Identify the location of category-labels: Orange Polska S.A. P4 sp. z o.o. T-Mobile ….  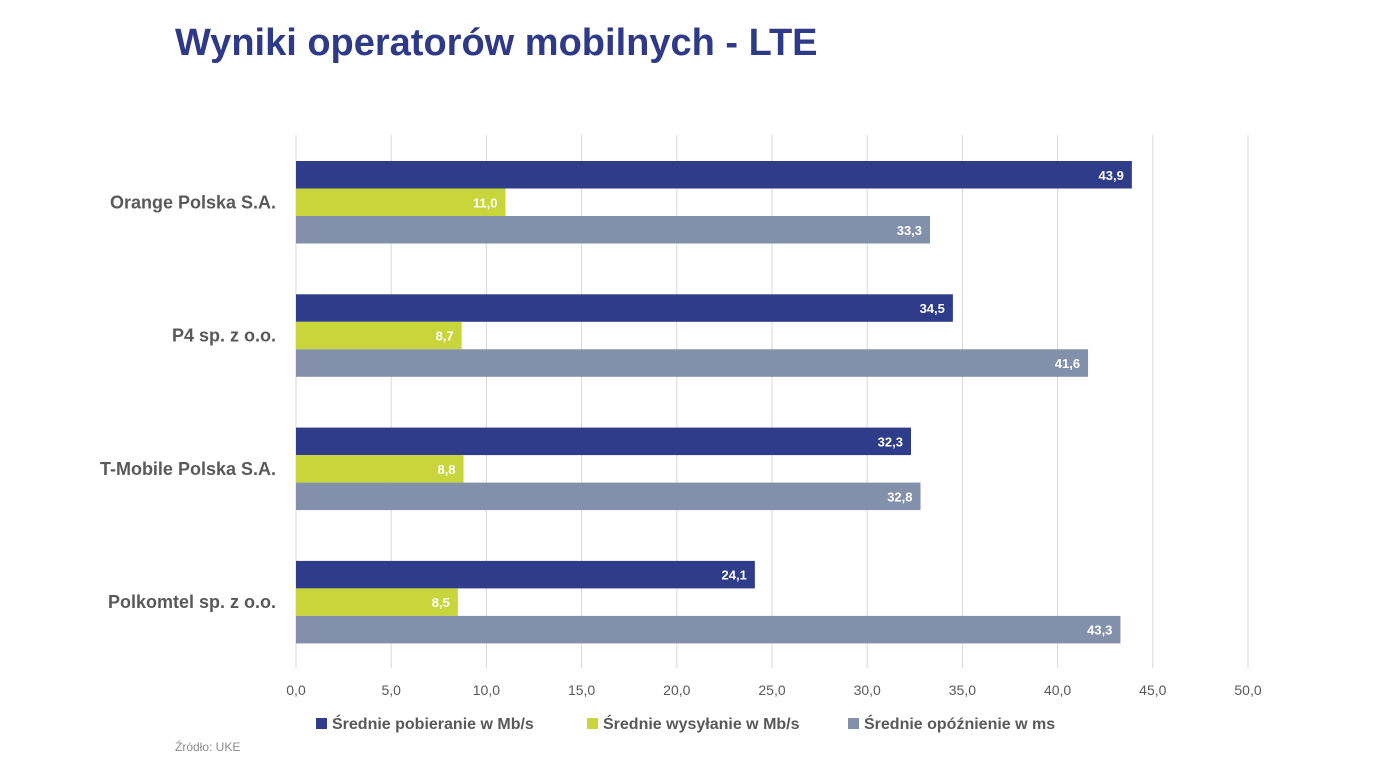
(188, 402).